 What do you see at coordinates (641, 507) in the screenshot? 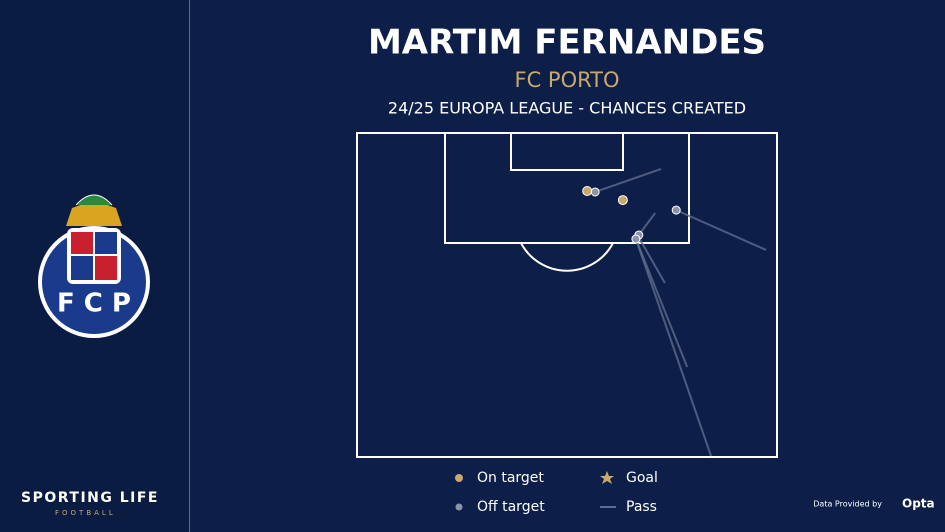
I see `legend-label: Pass` at bounding box center [641, 507].